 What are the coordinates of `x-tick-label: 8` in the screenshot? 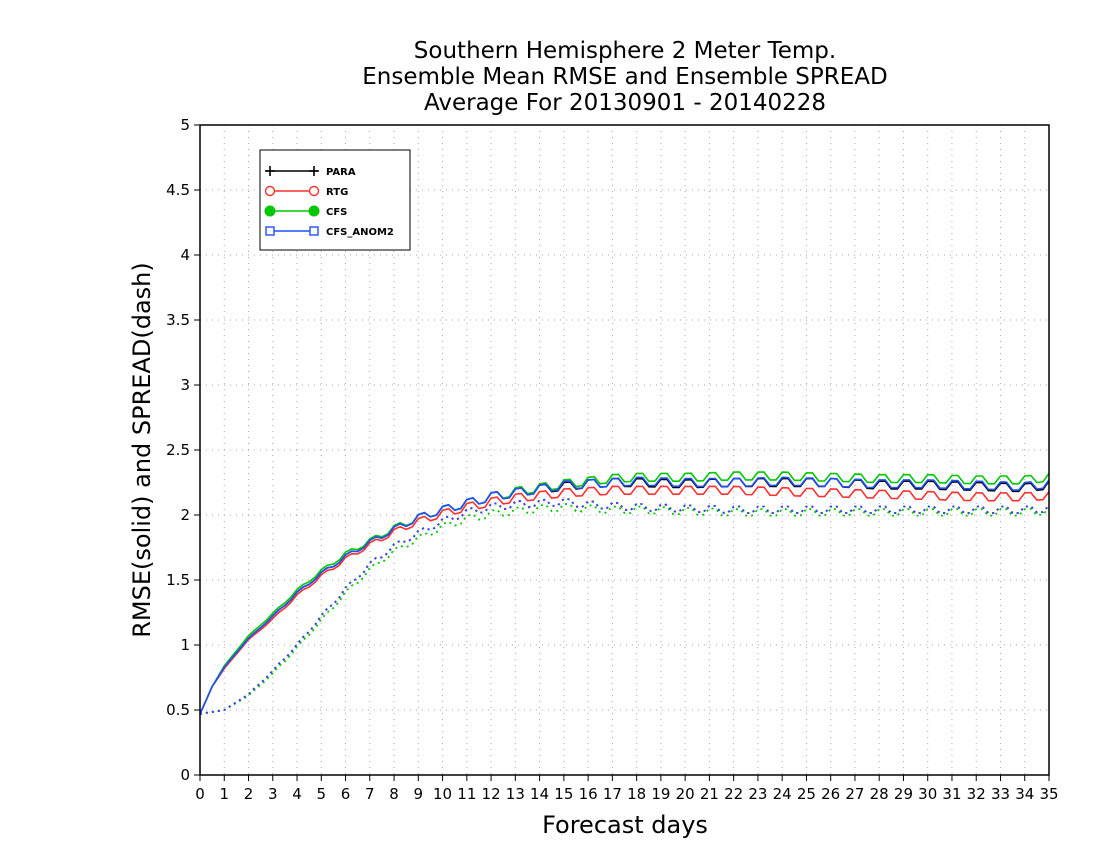 It's located at (394, 794).